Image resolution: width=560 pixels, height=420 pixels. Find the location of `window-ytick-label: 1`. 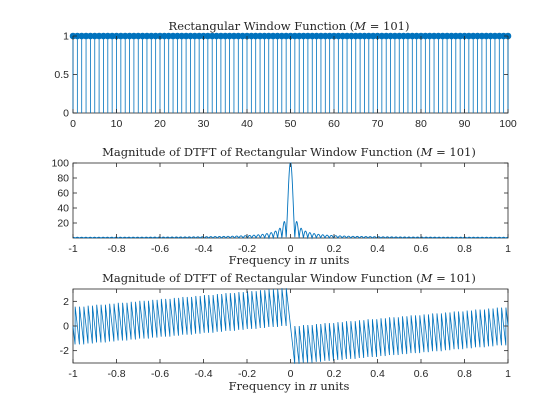

window-ytick-label: 1 is located at coordinates (66, 37).